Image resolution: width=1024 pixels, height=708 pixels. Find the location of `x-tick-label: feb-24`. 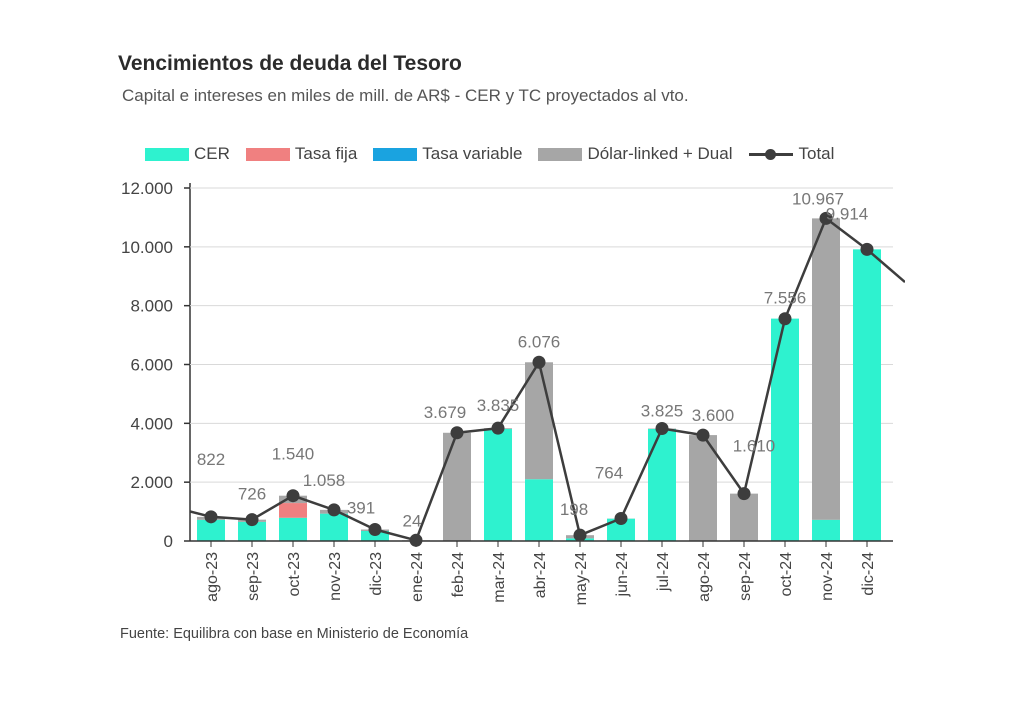

x-tick-label: feb-24 is located at coordinates (458, 574).